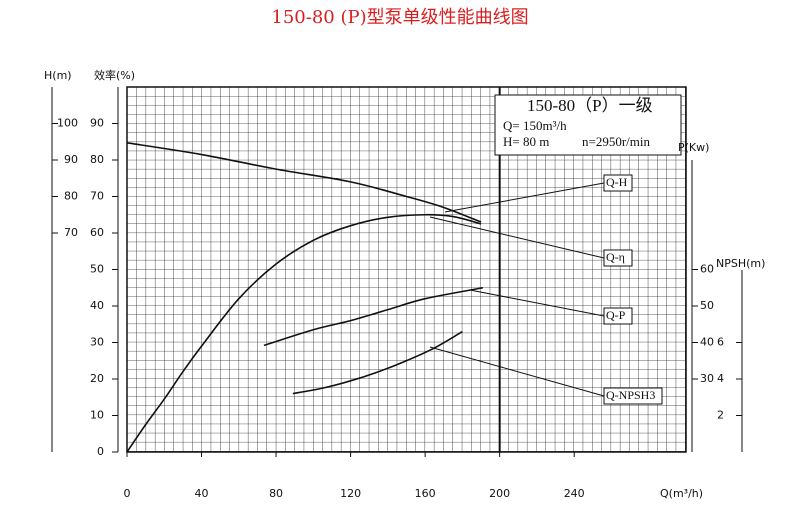  Describe the element at coordinates (707, 269) in the screenshot. I see `y3-tick-label: 60` at that location.